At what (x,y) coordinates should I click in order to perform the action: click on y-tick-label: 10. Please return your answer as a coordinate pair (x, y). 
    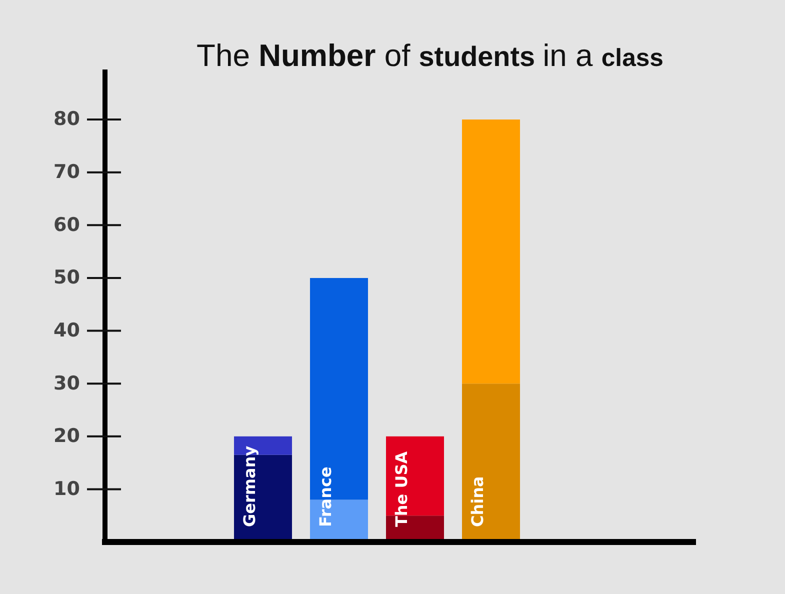
    Looking at the image, I should click on (67, 489).